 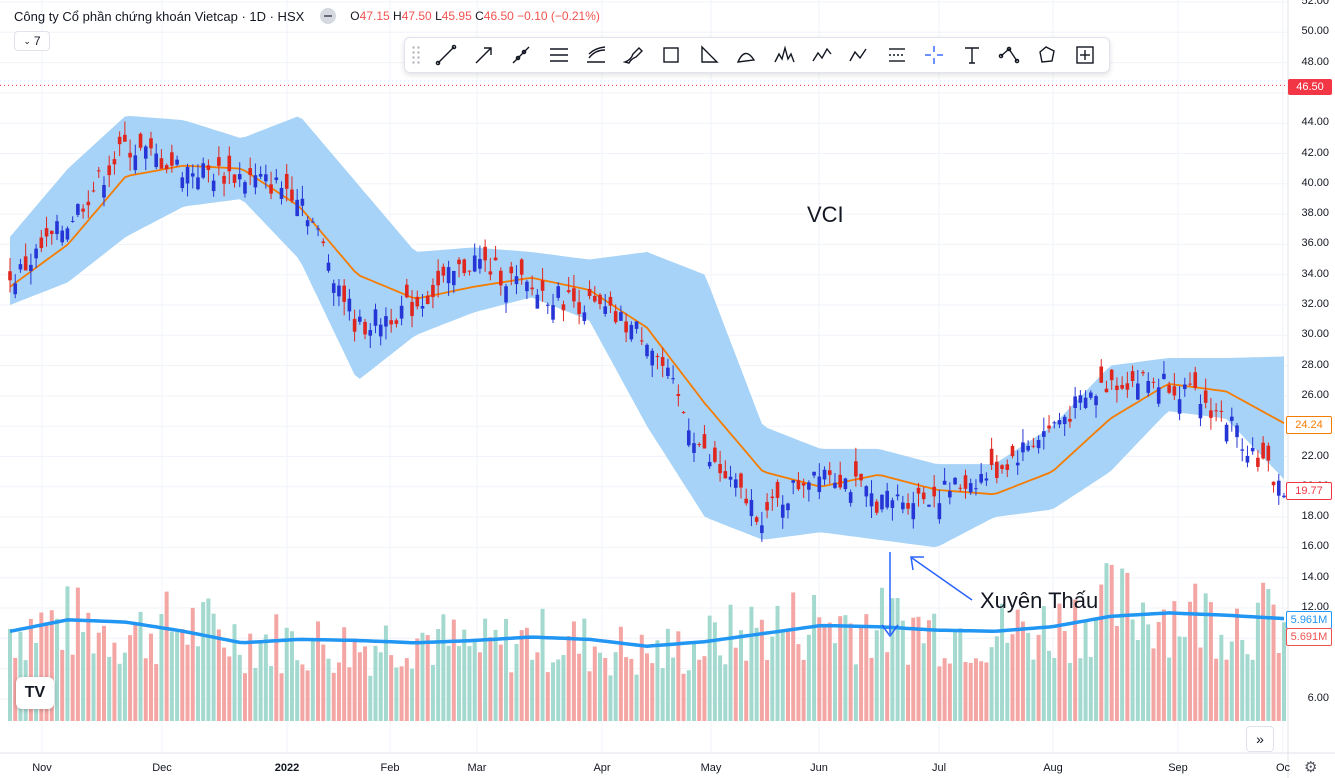 I want to click on trend-line-icon, so click(x=446, y=55).